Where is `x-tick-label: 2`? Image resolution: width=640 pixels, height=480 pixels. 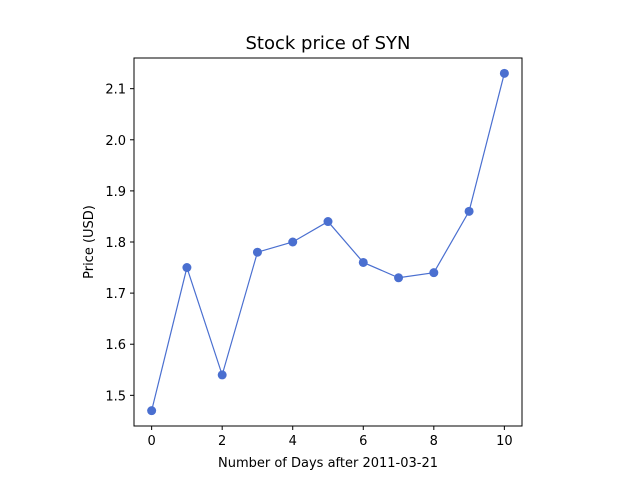 x-tick-label: 2 is located at coordinates (222, 441).